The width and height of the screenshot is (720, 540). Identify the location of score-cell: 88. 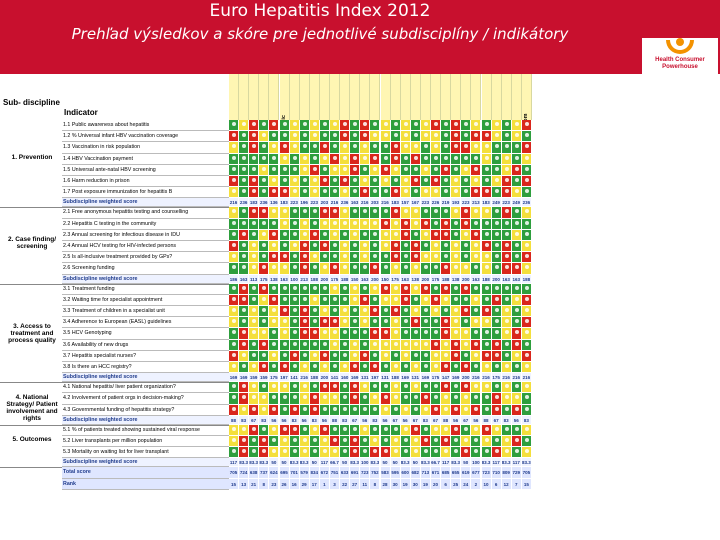
(446, 420).